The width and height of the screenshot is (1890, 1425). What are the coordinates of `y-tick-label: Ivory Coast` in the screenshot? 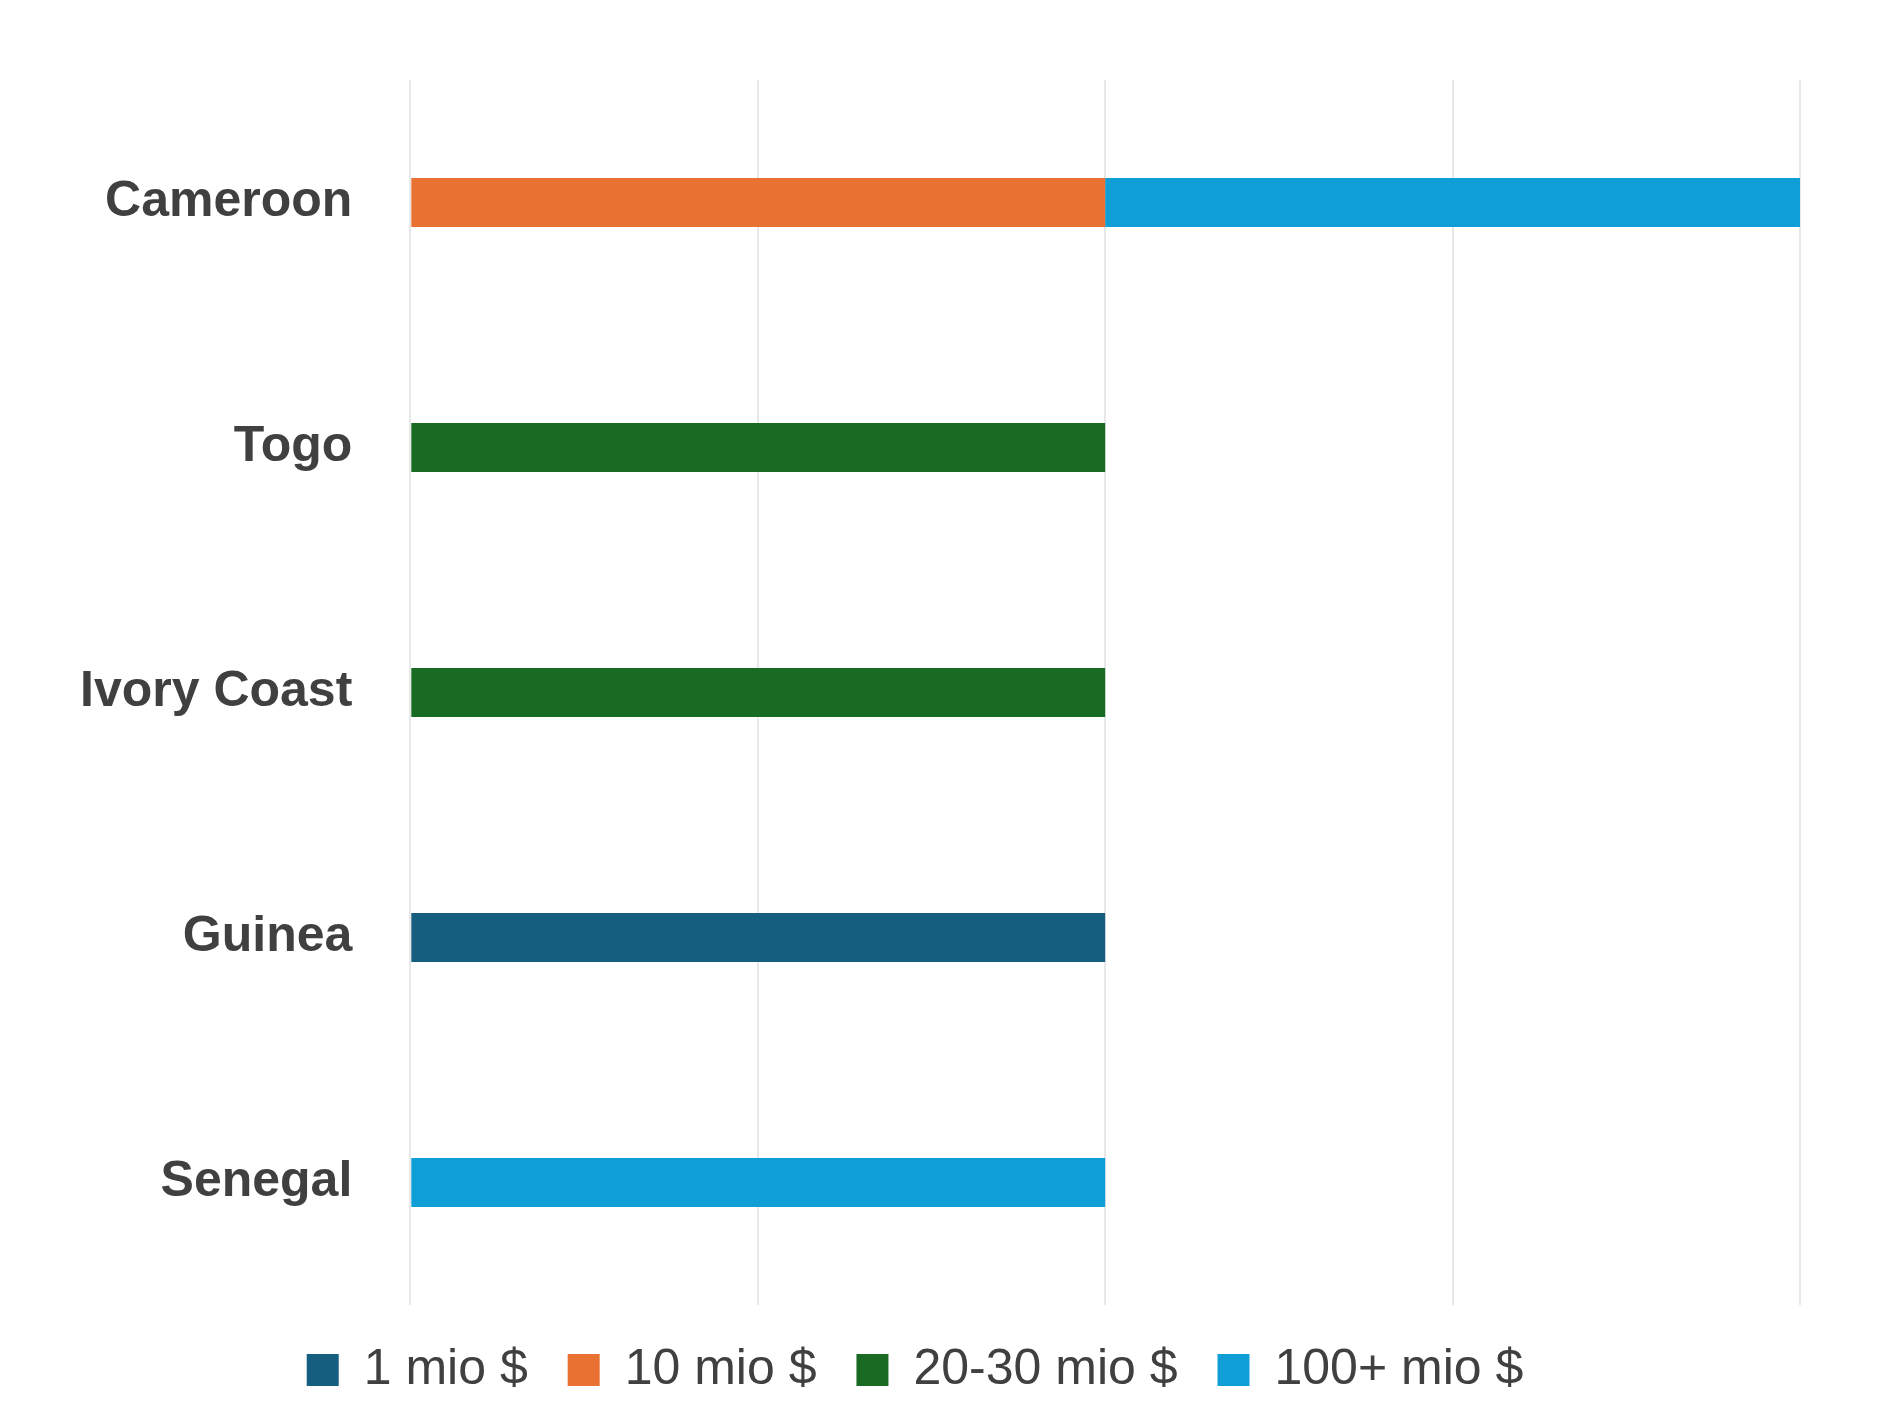 It's located at (216, 689).